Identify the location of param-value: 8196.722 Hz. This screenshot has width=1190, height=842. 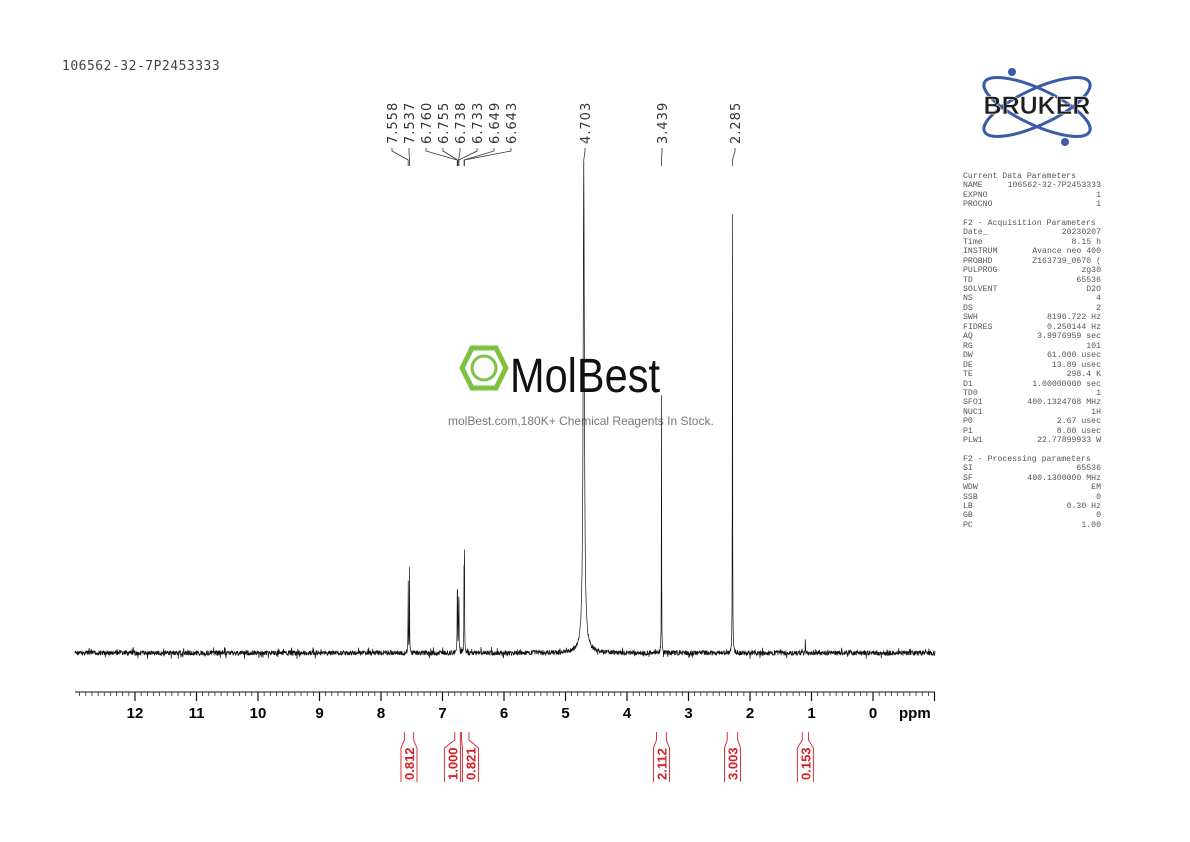
(1073, 318).